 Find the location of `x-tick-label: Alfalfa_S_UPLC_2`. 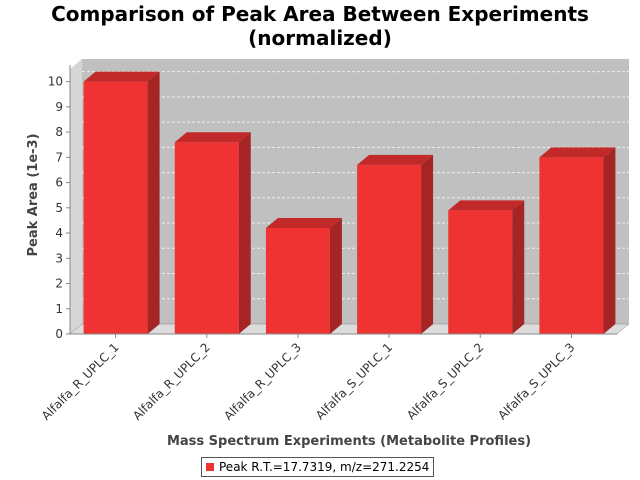

x-tick-label: Alfalfa_S_UPLC_2 is located at coordinates (445, 381).